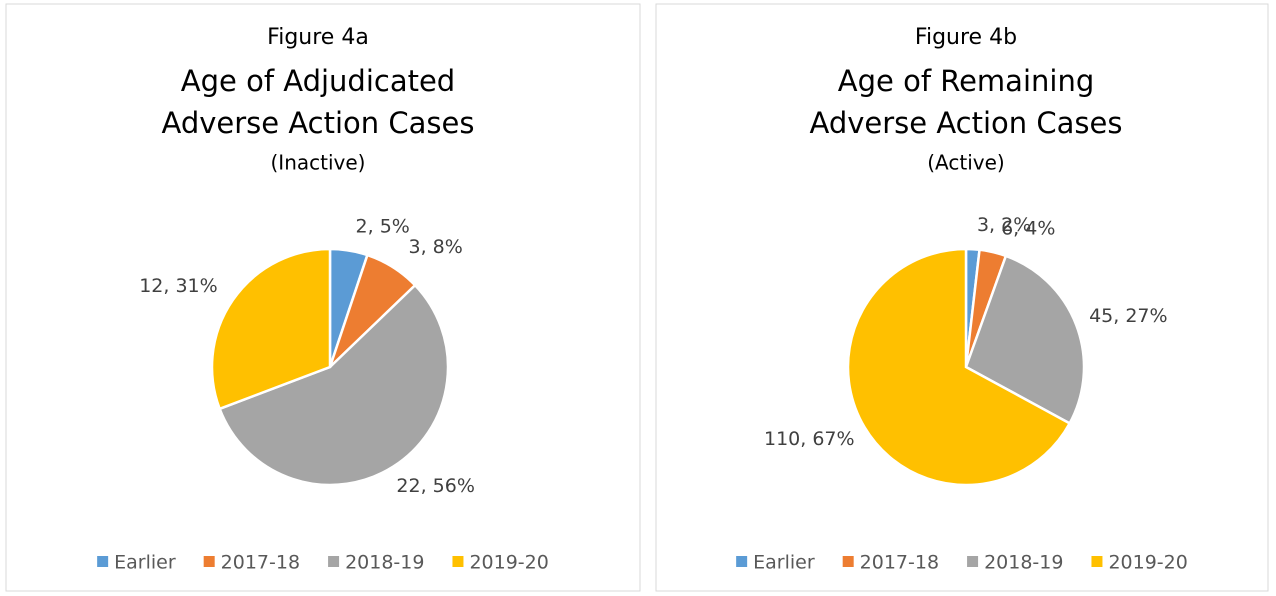 The height and width of the screenshot is (596, 1276). I want to click on data-label: 3, 8%, so click(436, 247).